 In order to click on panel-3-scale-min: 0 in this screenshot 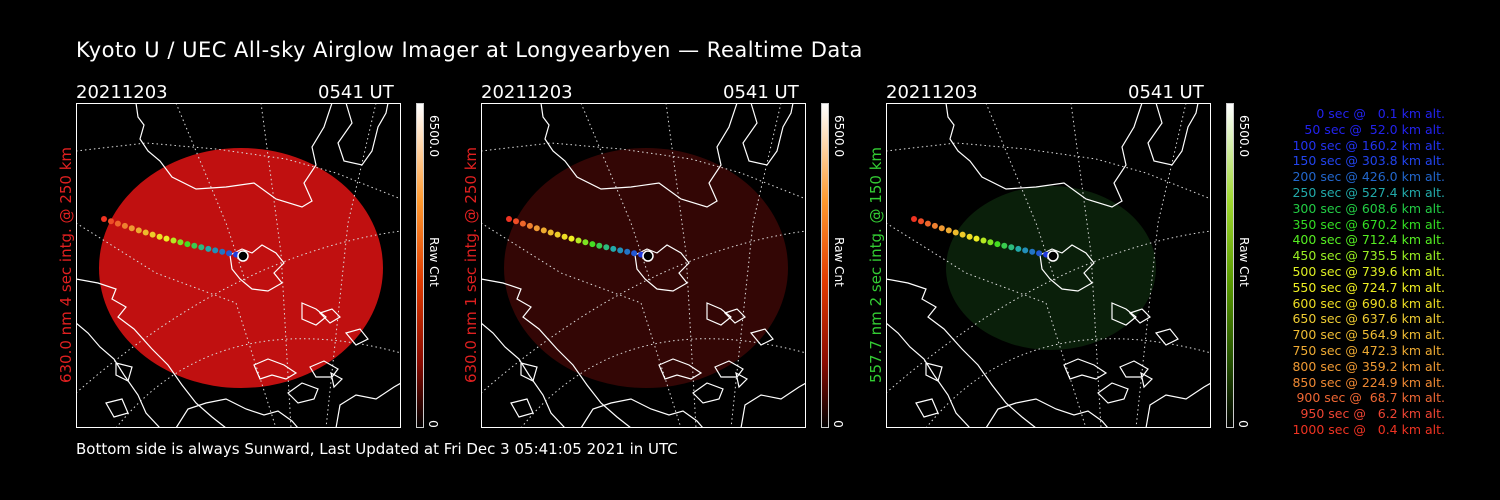, I will do `click(1243, 424)`.